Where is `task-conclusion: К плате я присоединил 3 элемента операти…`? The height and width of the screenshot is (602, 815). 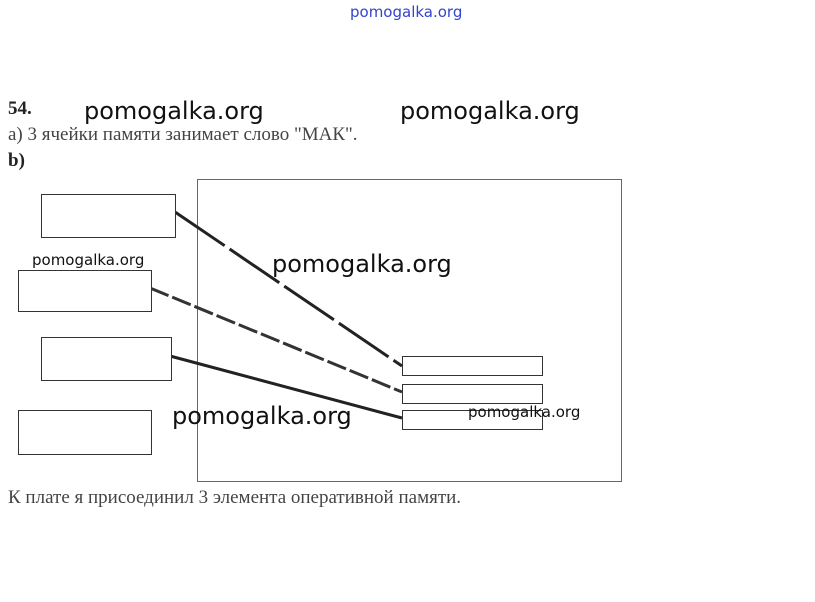
task-conclusion: К плате я присоединил 3 элемента операти… is located at coordinates (235, 497).